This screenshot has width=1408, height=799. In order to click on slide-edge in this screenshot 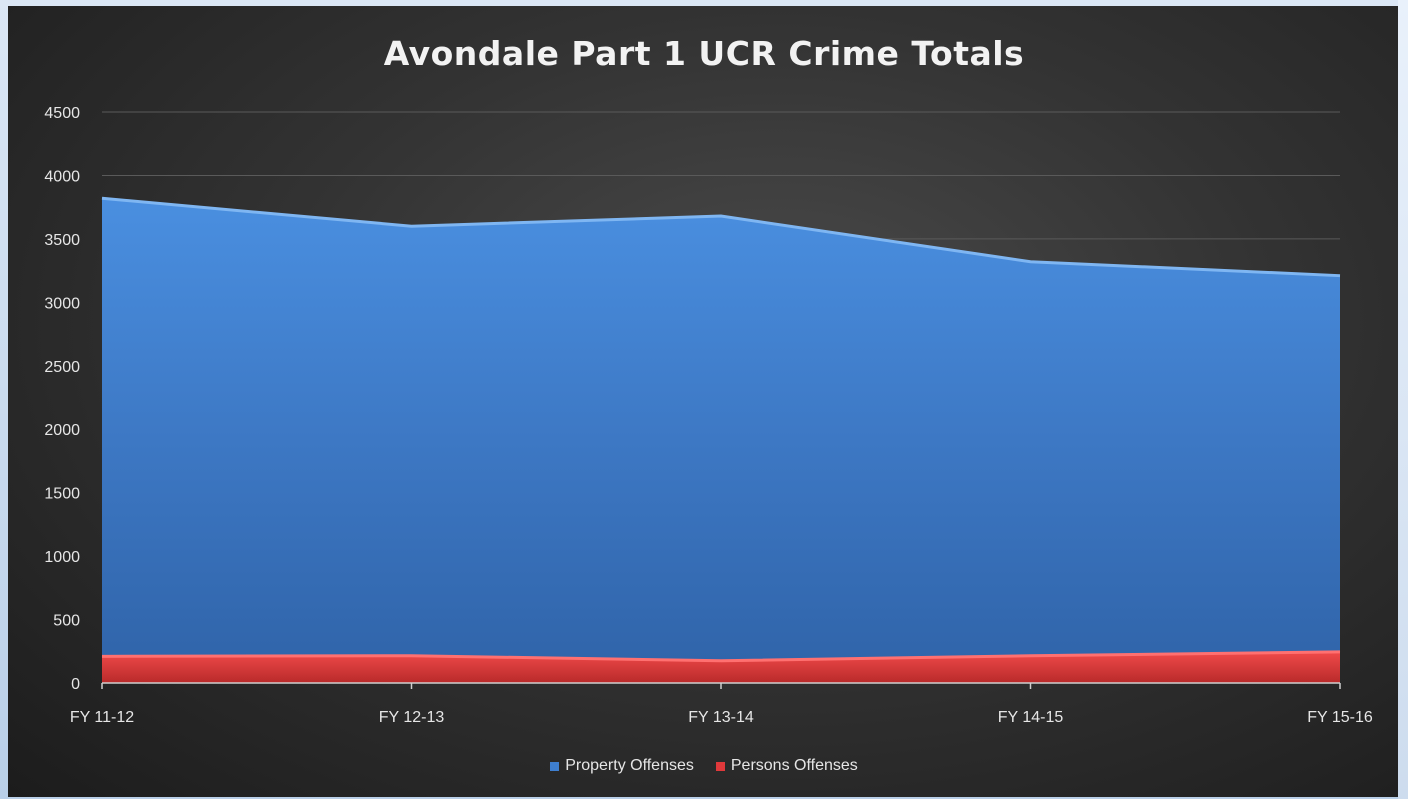, I will do `click(1403, 399)`.